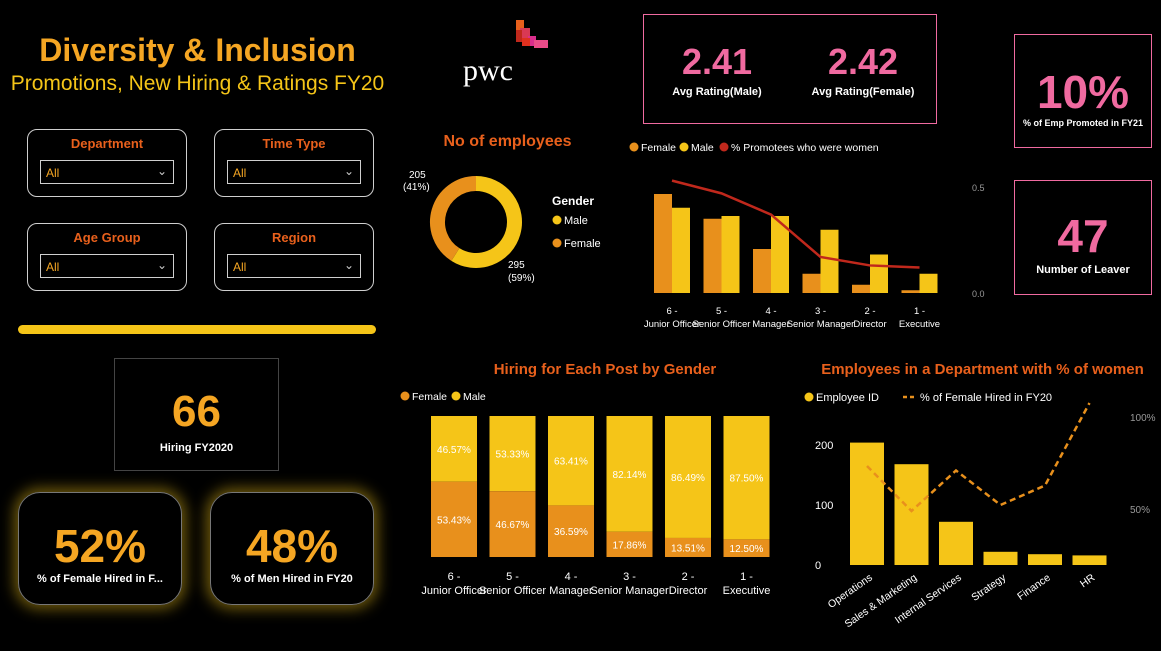  Describe the element at coordinates (919, 311) in the screenshot. I see `x-tick-label: 1 -` at that location.